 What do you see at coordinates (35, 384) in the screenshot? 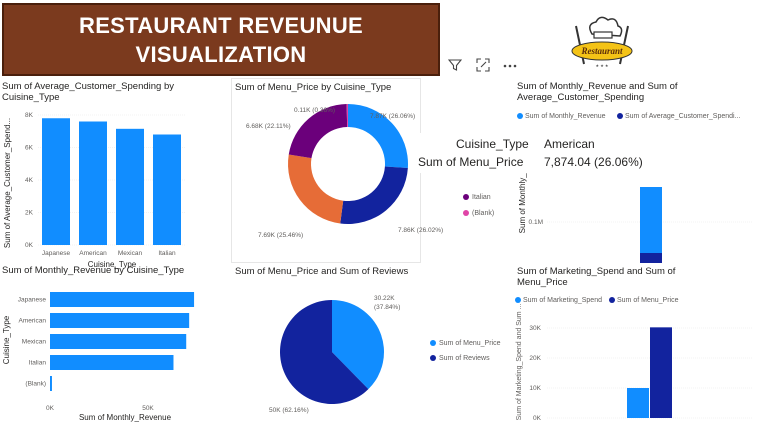
I see `y-tick-label: (Blank)` at bounding box center [35, 384].